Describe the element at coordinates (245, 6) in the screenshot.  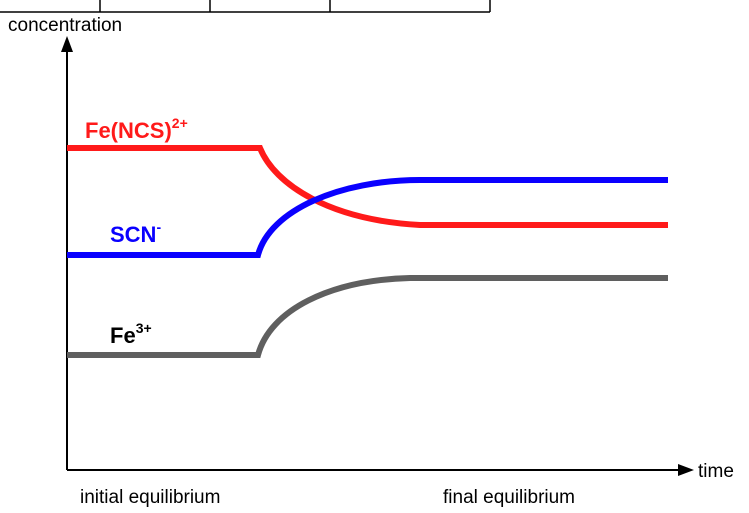
I see `table-fragment` at that location.